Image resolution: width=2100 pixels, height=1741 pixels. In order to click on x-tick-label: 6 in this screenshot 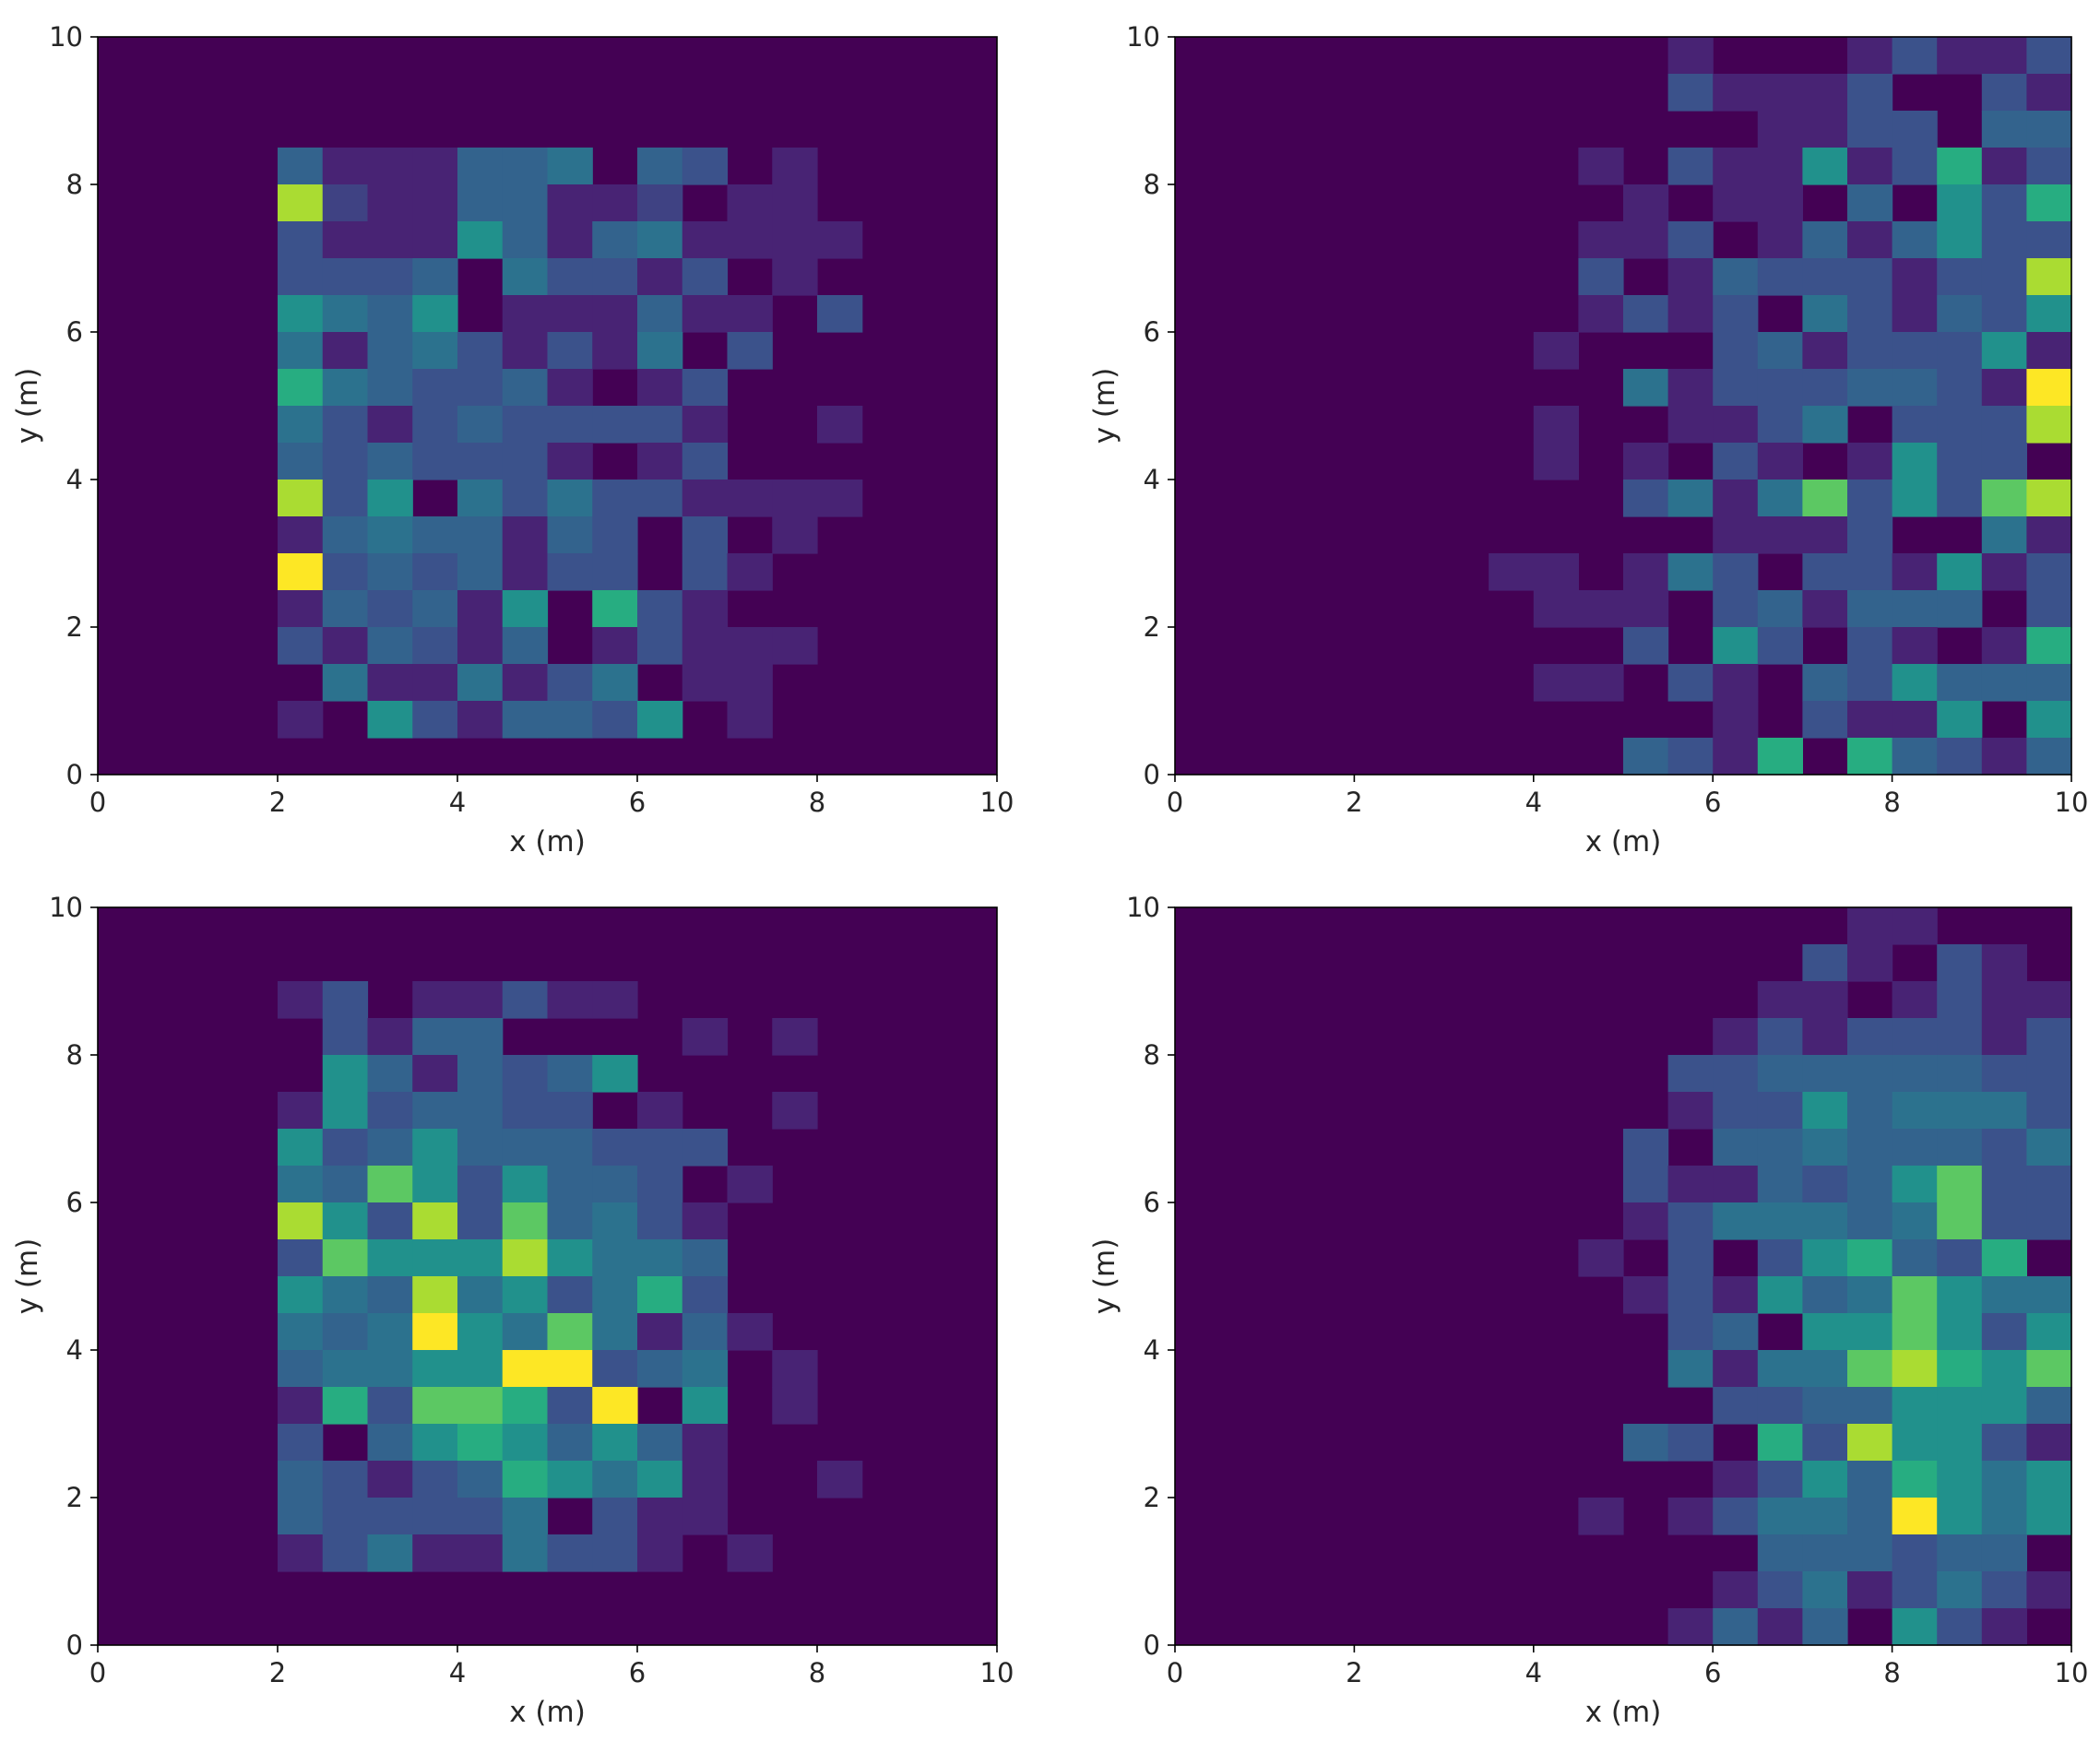, I will do `click(1712, 802)`.